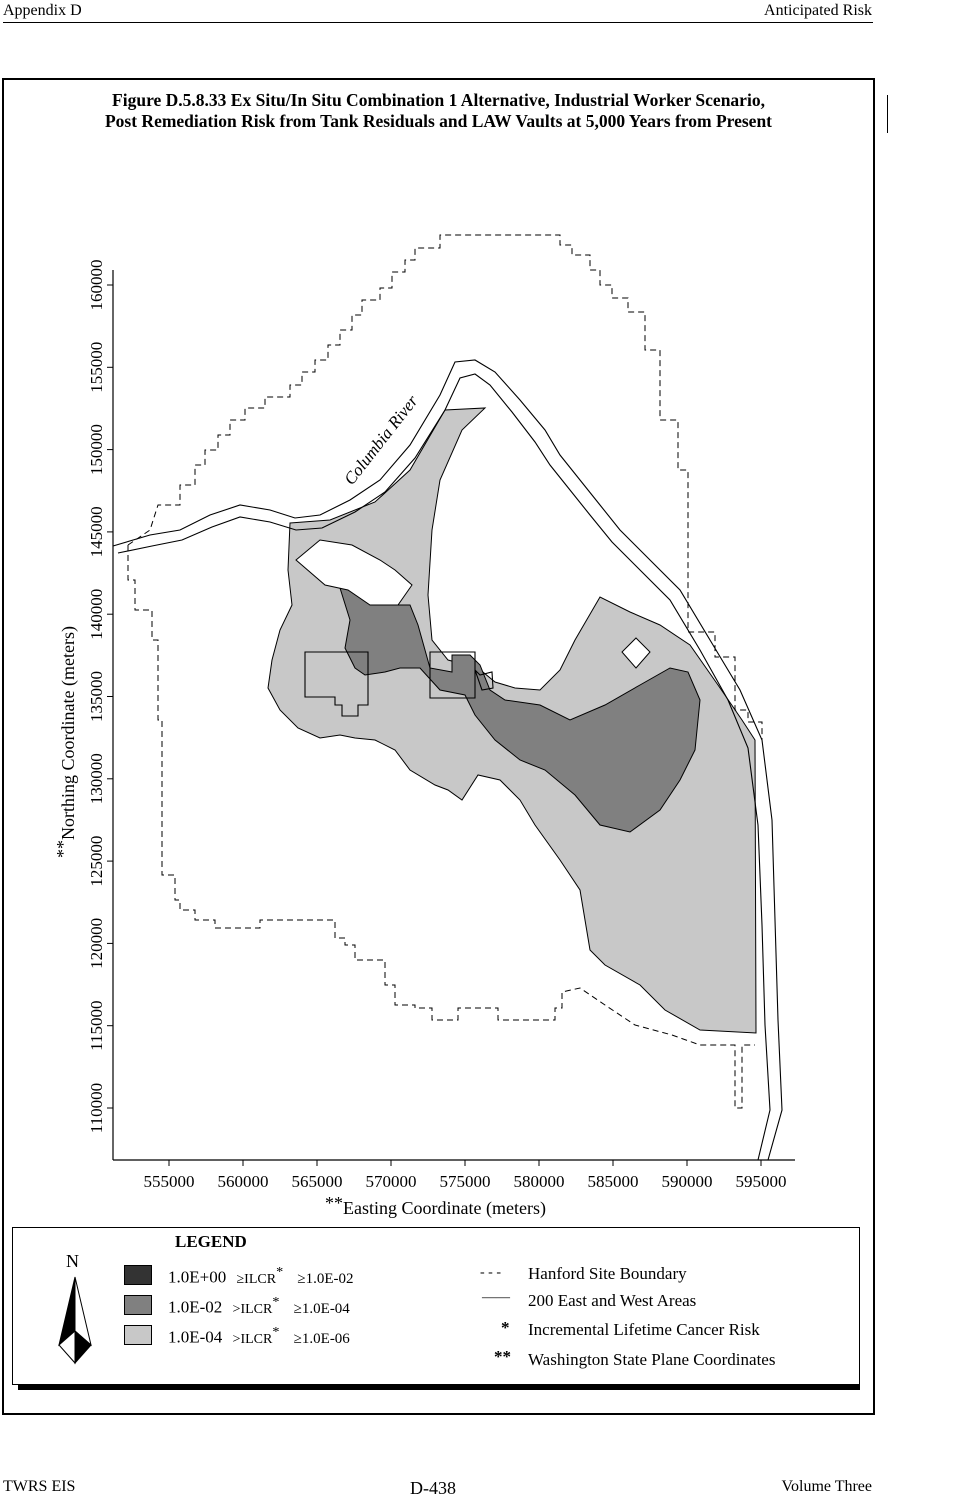  What do you see at coordinates (539, 1181) in the screenshot?
I see `x-tick-label-5: 580000` at bounding box center [539, 1181].